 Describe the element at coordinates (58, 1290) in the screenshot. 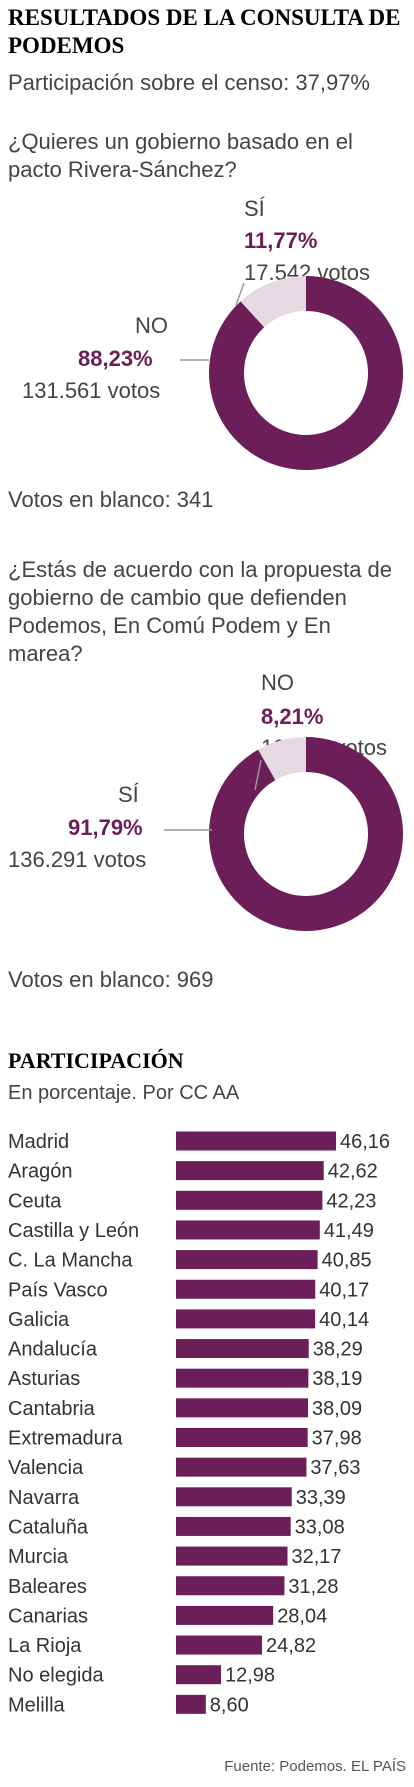

I see `bar-label-país-vasco: País Vasco` at that location.